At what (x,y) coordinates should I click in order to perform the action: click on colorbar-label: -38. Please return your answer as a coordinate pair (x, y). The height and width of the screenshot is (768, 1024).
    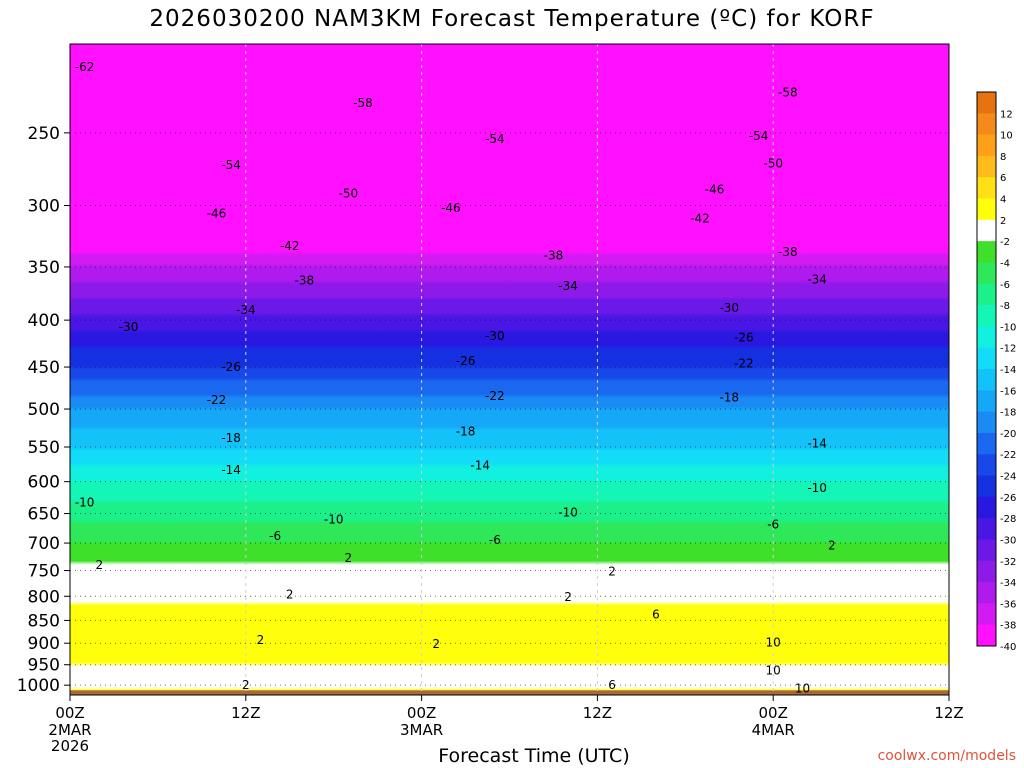
    Looking at the image, I should click on (1008, 626).